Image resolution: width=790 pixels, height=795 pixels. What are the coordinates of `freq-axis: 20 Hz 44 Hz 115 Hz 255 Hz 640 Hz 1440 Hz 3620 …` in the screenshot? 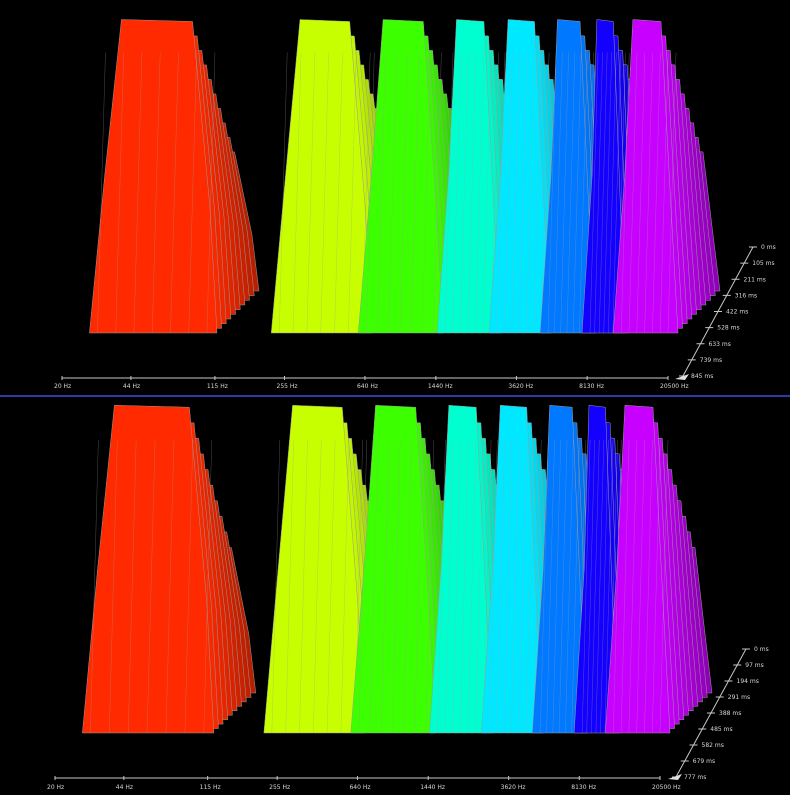 It's located at (371, 383).